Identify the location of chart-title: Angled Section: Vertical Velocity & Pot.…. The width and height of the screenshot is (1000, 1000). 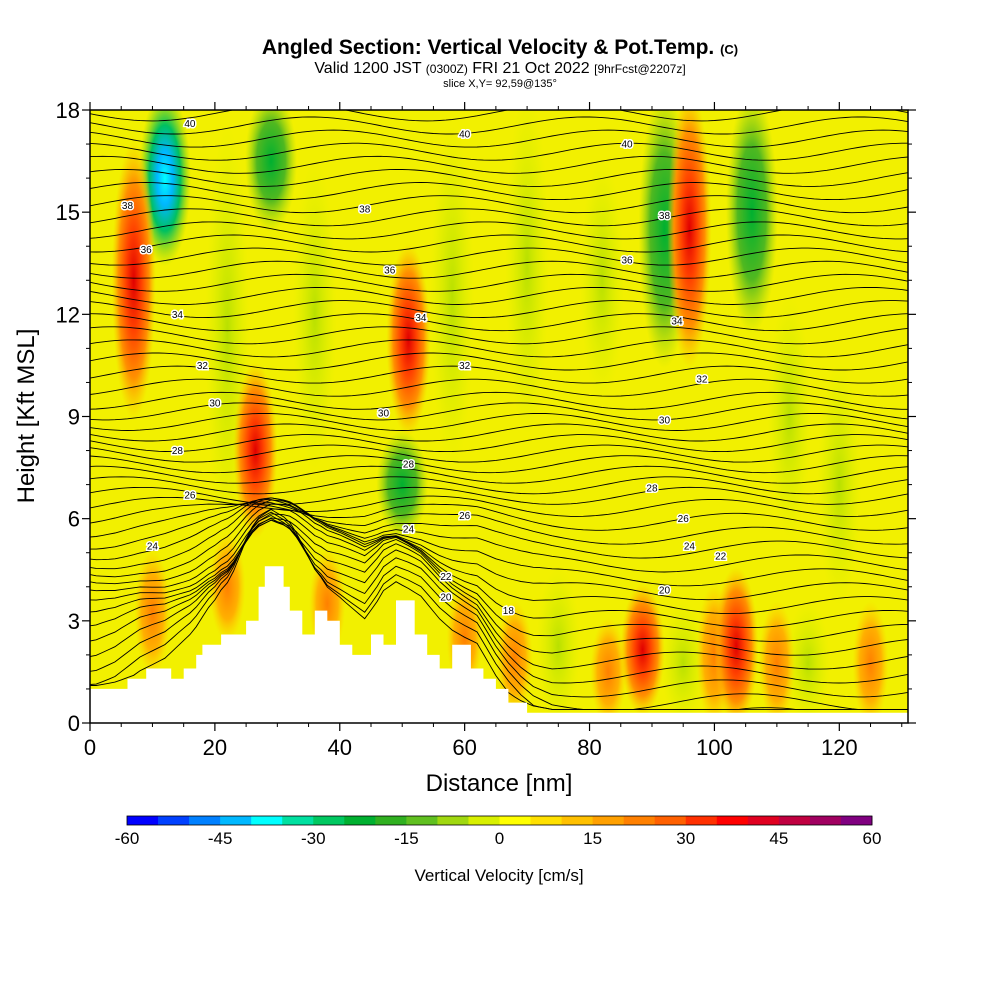
(500, 48).